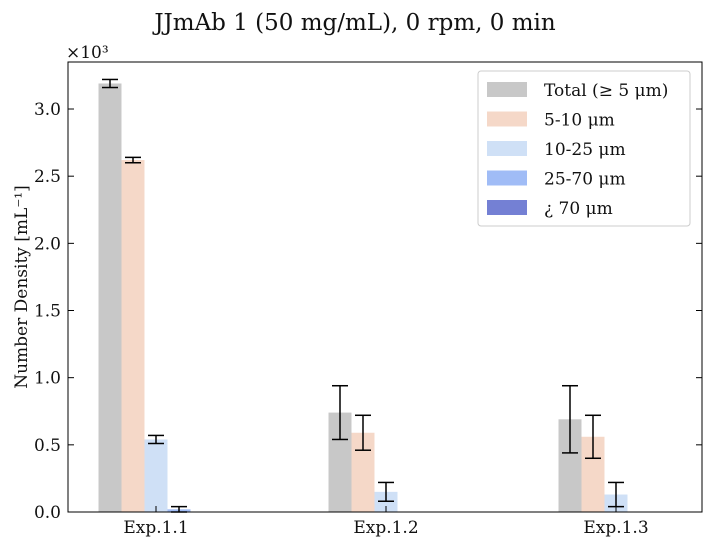 The image size is (711, 545). I want to click on legend-label: 5-10 μm, so click(579, 121).